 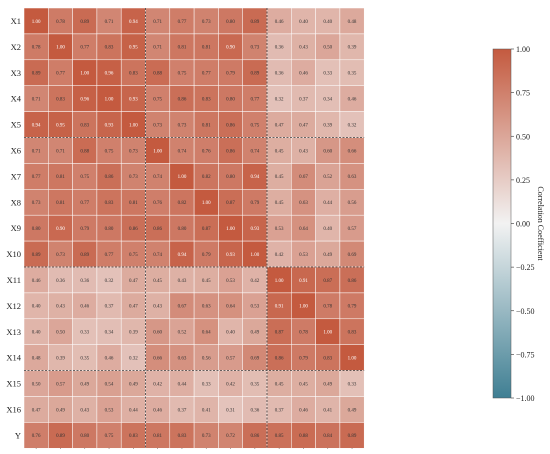 I want to click on row-label: X10, so click(x=13, y=254).